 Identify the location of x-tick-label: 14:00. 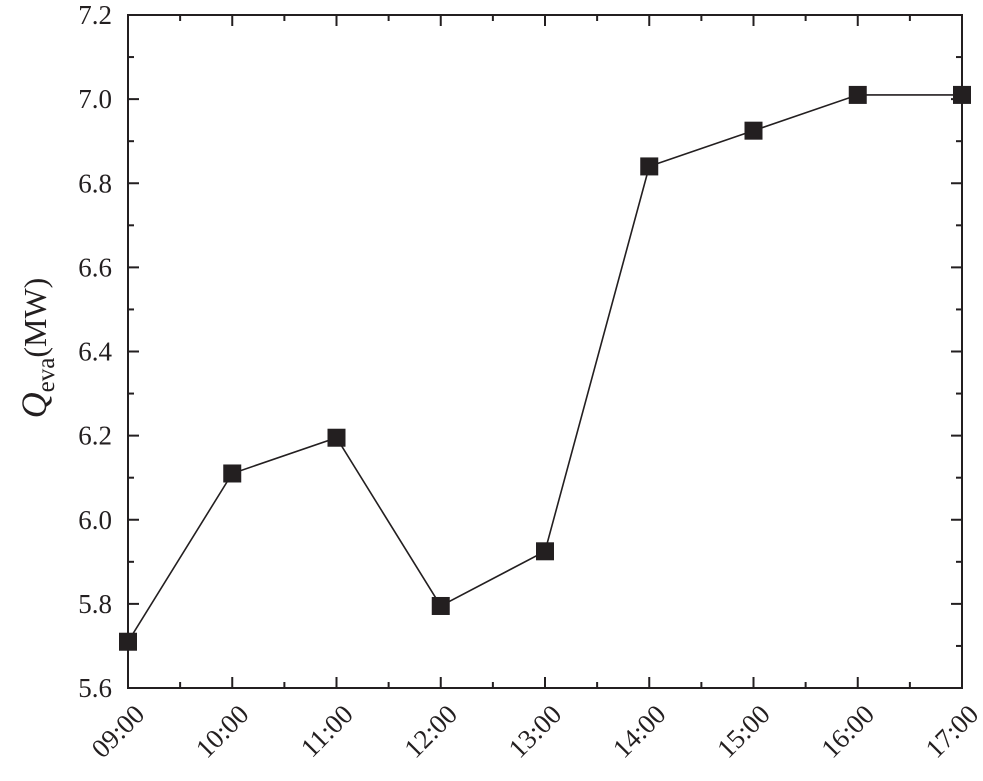
(639, 731).